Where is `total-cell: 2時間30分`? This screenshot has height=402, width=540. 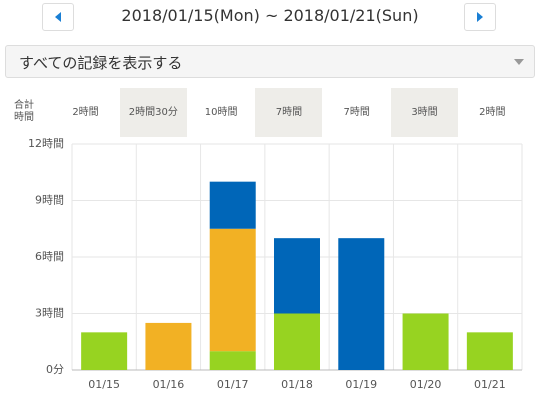 total-cell: 2時間30分 is located at coordinates (153, 112).